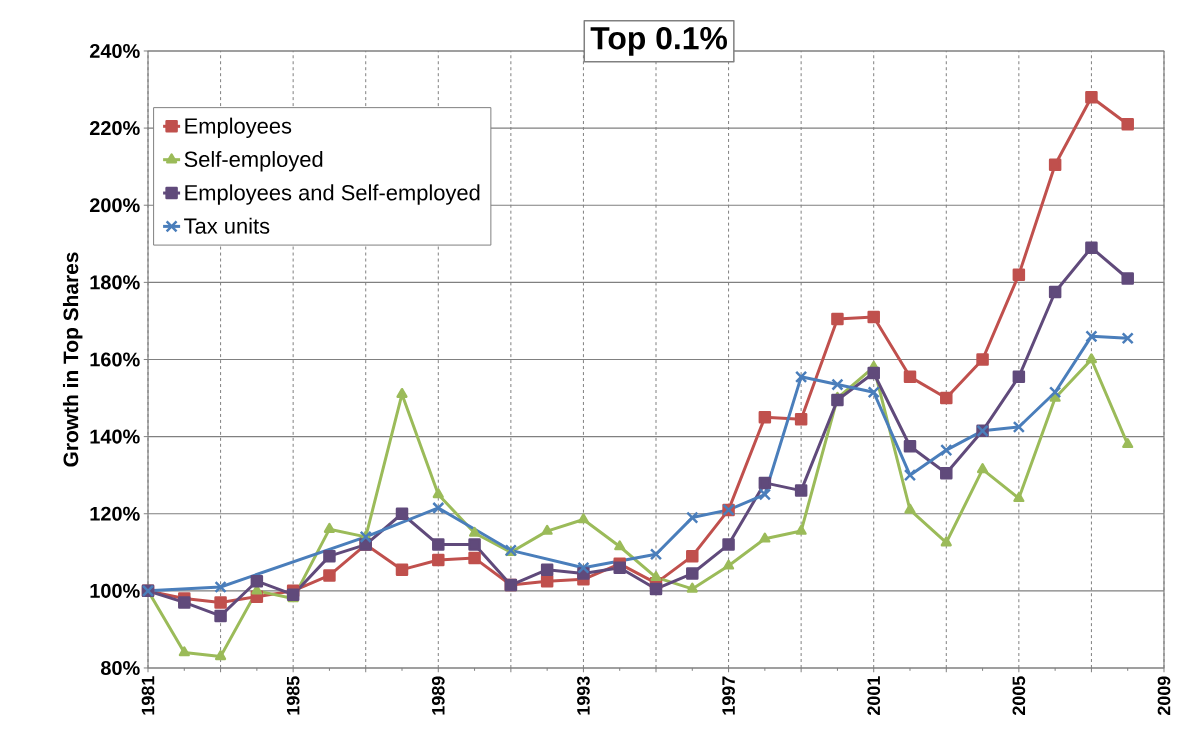 The width and height of the screenshot is (1186, 747). What do you see at coordinates (115, 282) in the screenshot?
I see `y-tick-label: 180%` at bounding box center [115, 282].